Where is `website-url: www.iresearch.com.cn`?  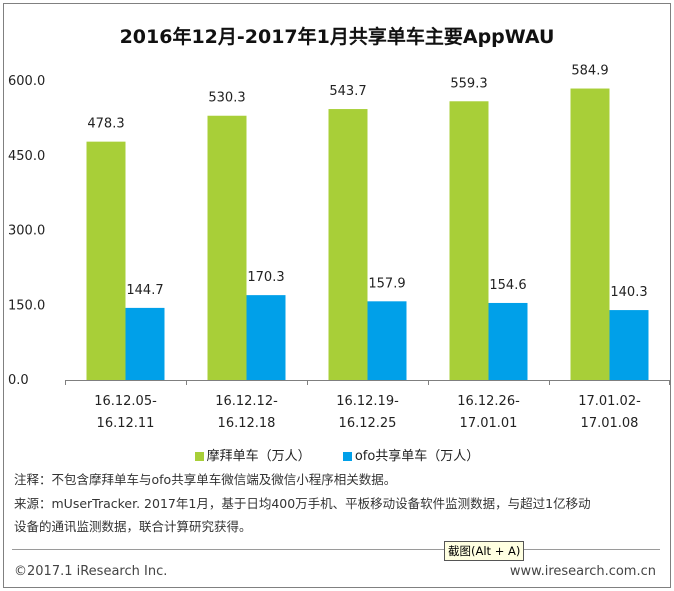
website-url: www.iresearch.com.cn is located at coordinates (582, 571).